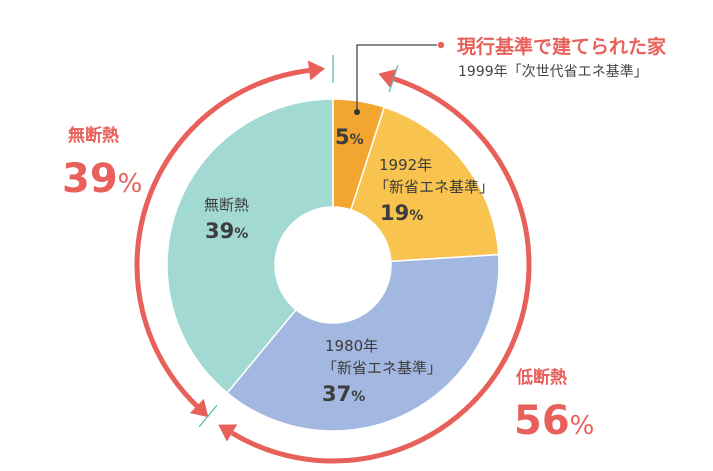 The height and width of the screenshot is (471, 713). What do you see at coordinates (541, 377) in the screenshot?
I see `group-label-right: 低断熱` at bounding box center [541, 377].